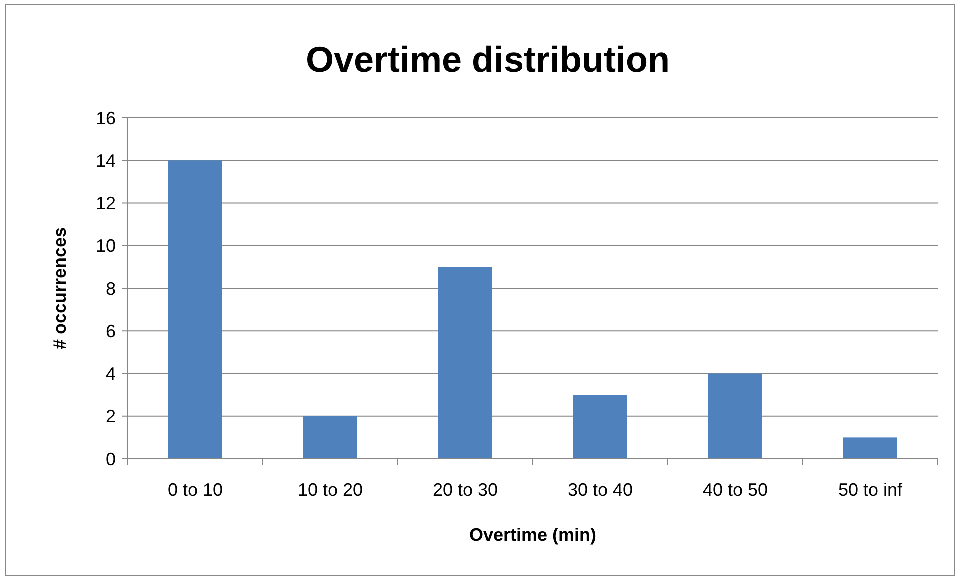  I want to click on y-tick-label: 8, so click(111, 288).